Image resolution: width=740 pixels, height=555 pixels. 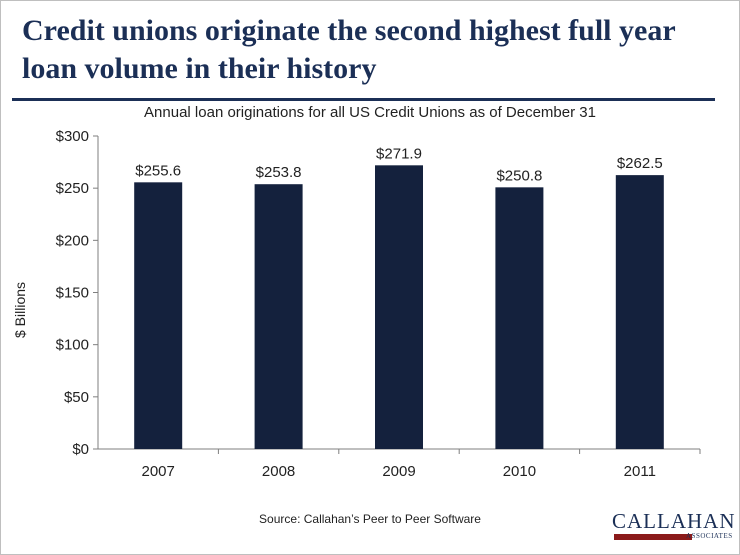 I want to click on logo-bar, so click(x=653, y=537).